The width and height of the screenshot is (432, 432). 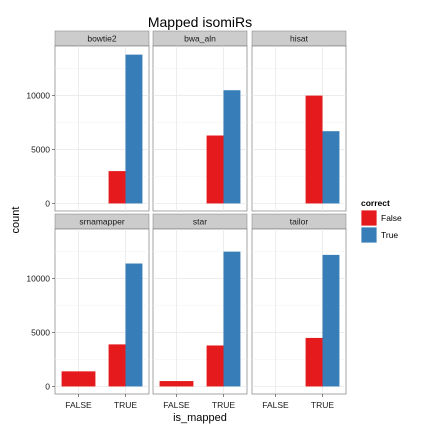 I want to click on strip-label: bowtie2, so click(x=102, y=39).